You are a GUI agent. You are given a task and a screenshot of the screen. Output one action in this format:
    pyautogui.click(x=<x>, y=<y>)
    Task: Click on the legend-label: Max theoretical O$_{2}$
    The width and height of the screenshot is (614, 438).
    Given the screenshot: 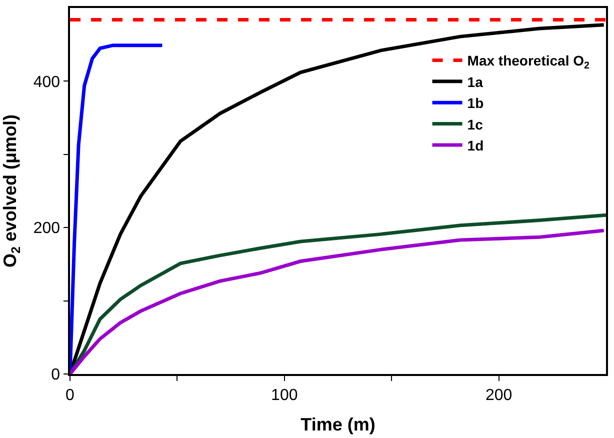 What is the action you would take?
    pyautogui.click(x=528, y=62)
    